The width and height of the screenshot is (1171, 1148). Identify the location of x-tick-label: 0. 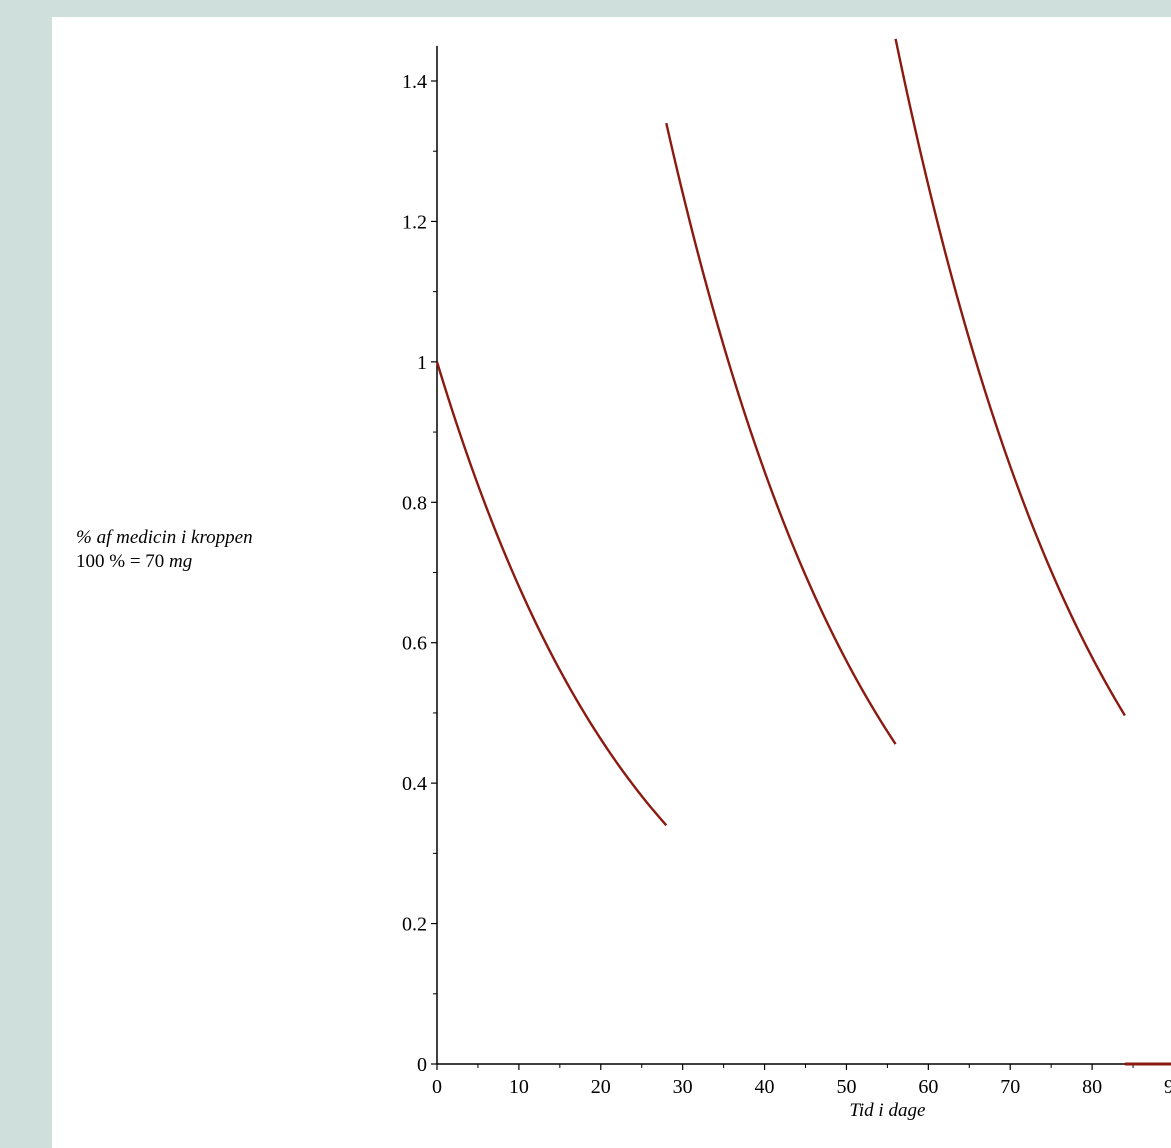
(437, 1087).